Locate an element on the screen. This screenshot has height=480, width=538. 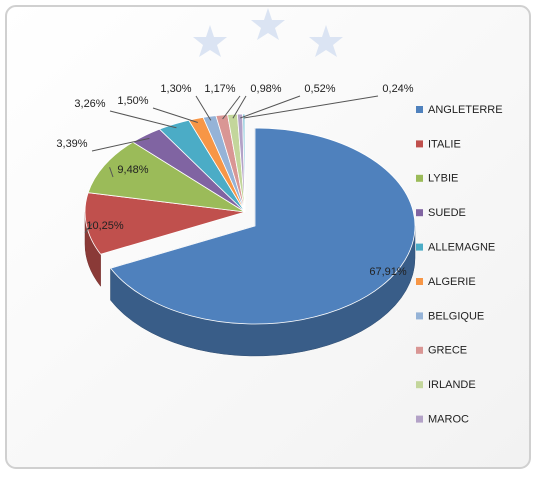
data-label: 1,17% is located at coordinates (219, 89).